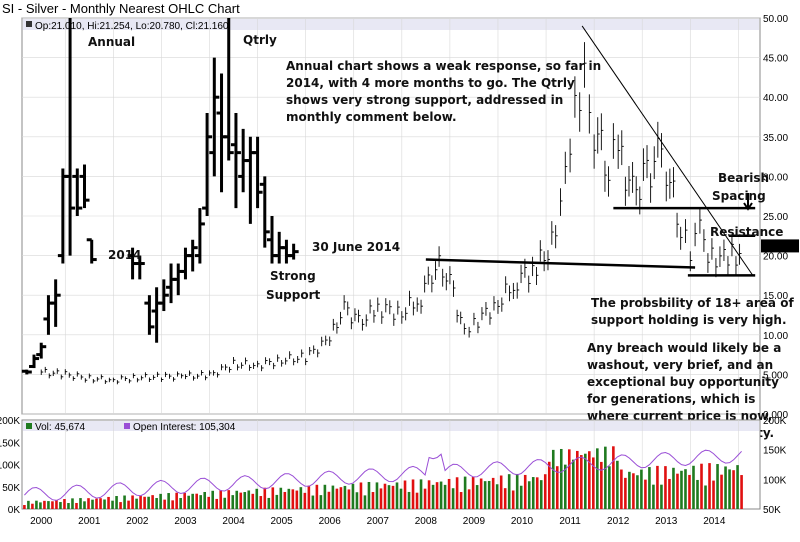 The height and width of the screenshot is (542, 800). I want to click on vol-left-tick: 0K, so click(14, 510).